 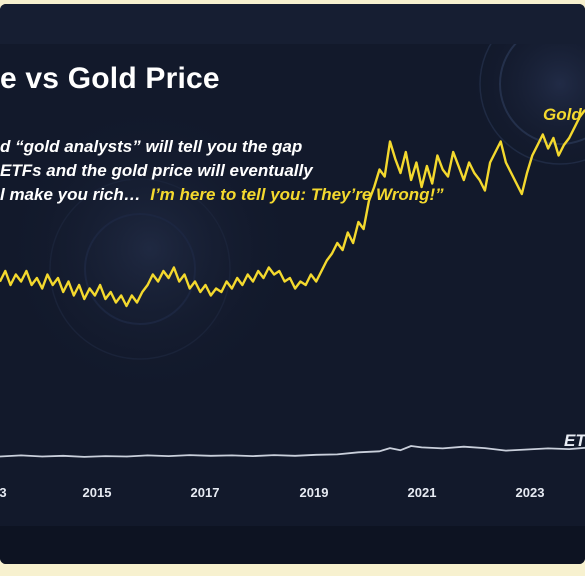 What do you see at coordinates (530, 492) in the screenshot?
I see `x-tick-label: 2023` at bounding box center [530, 492].